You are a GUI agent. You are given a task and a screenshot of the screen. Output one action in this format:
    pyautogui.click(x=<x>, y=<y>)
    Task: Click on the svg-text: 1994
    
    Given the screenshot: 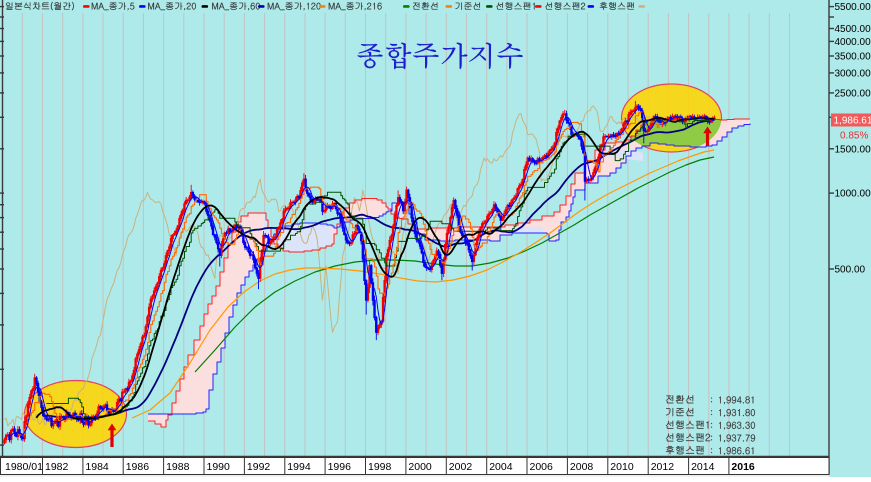 What is the action you would take?
    pyautogui.click(x=299, y=467)
    